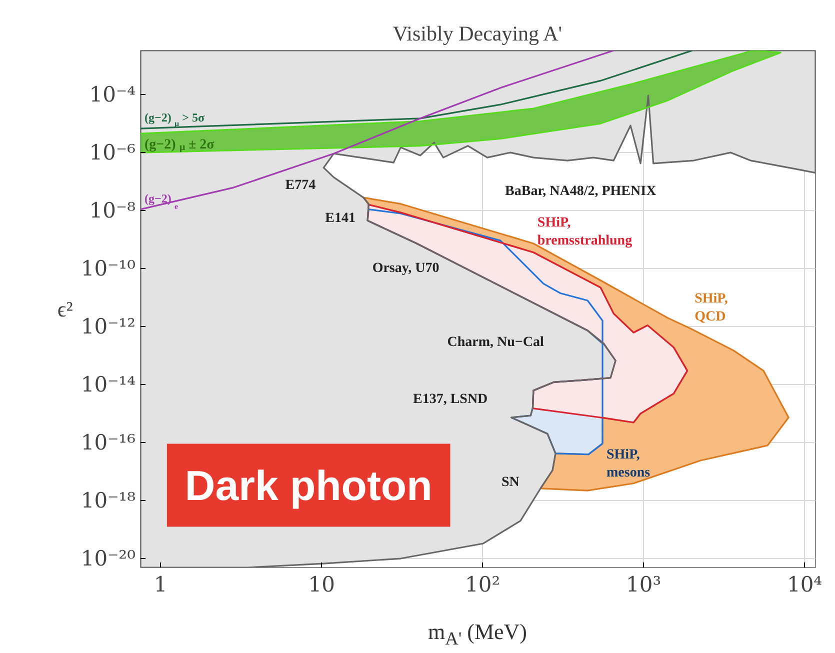 This screenshot has width=835, height=653. What do you see at coordinates (711, 308) in the screenshot?
I see `series-label: SHiP, QCD` at bounding box center [711, 308].